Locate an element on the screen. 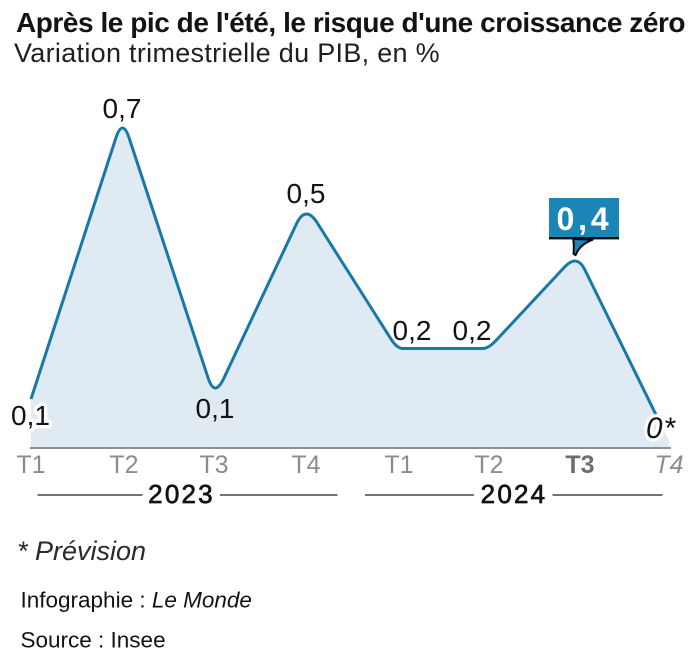 This screenshot has width=700, height=670. svg-text: 0* is located at coordinates (661, 428).